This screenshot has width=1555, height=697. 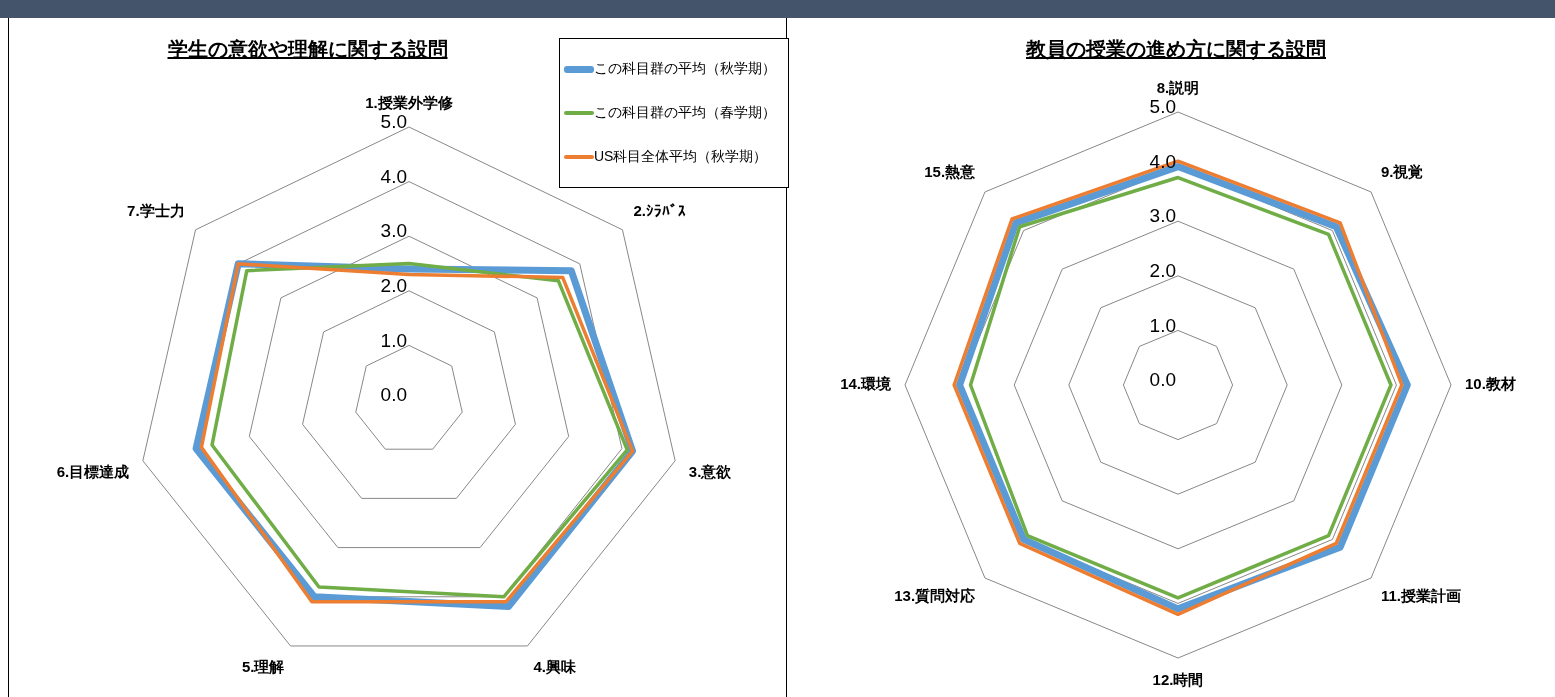 I want to click on spoke-label: 15.熱意, so click(x=950, y=172).